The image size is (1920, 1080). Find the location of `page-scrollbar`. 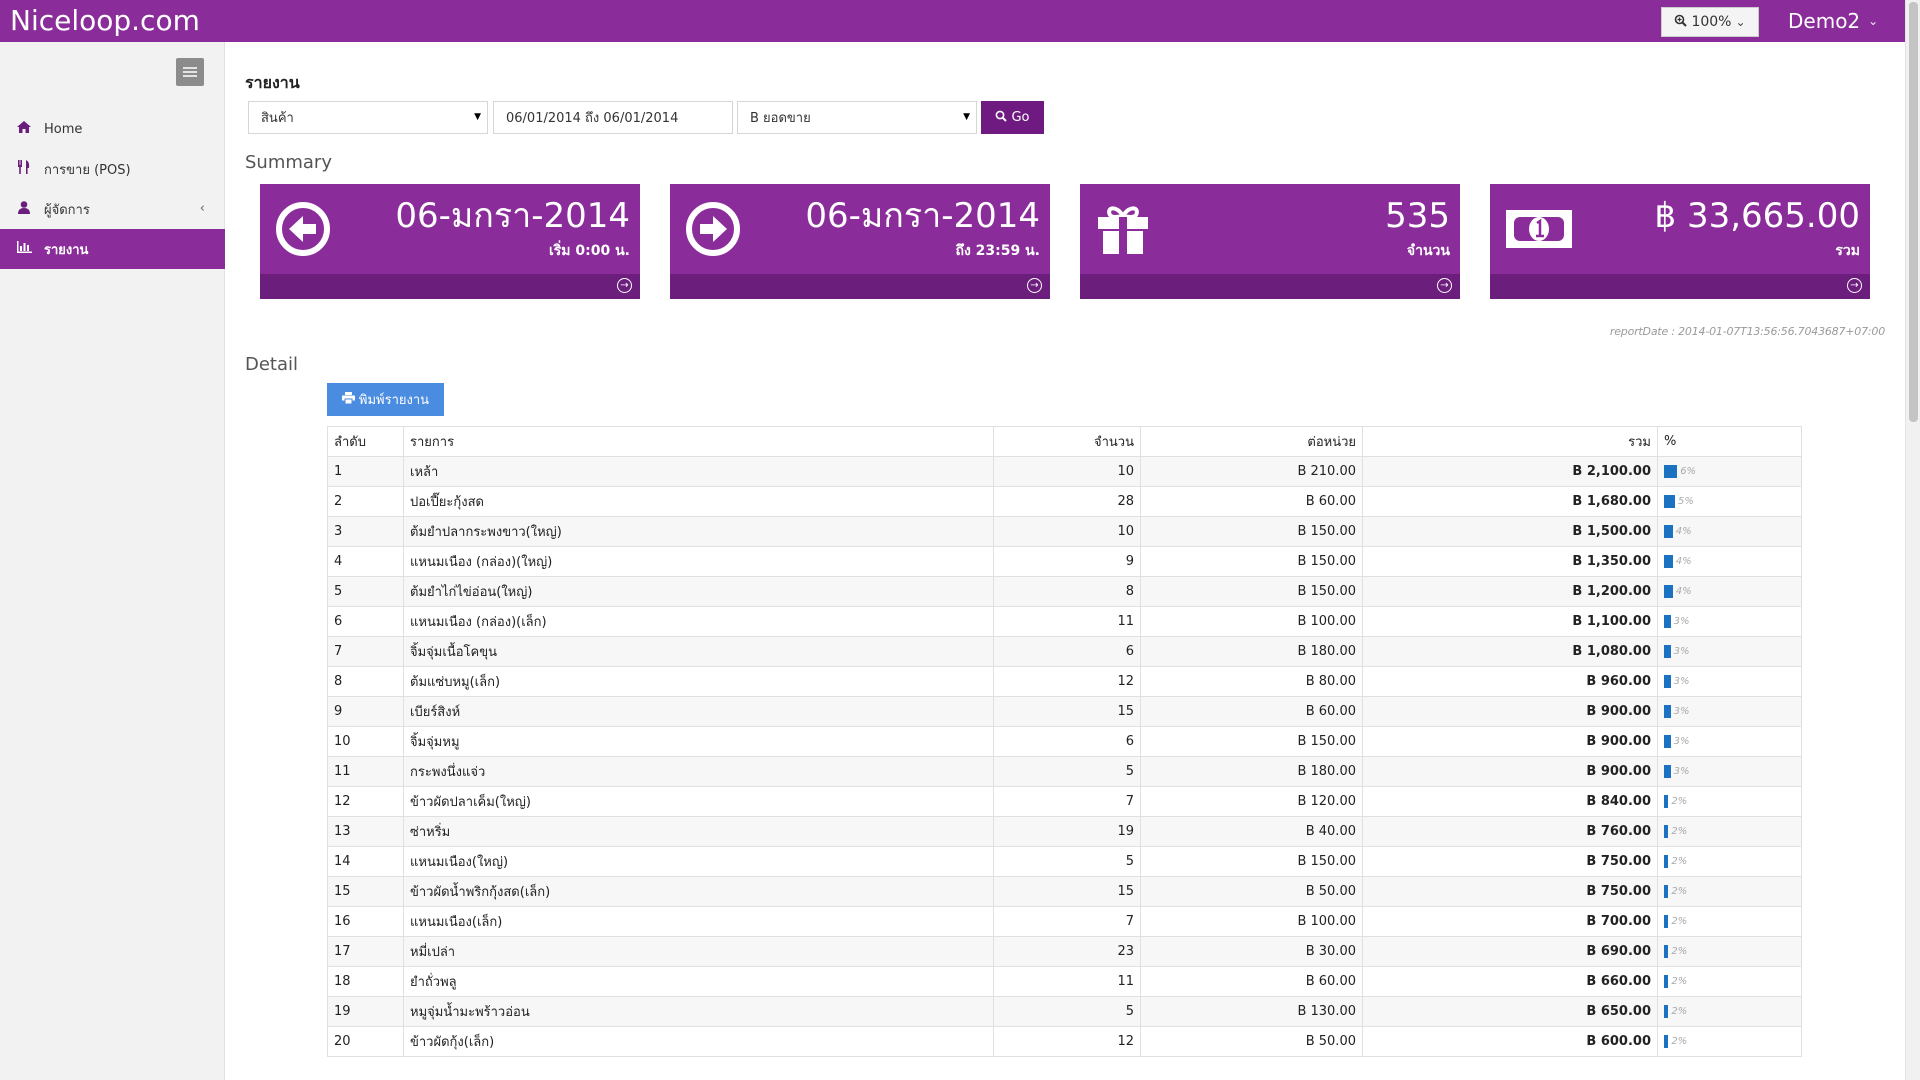

page-scrollbar is located at coordinates (1912, 540).